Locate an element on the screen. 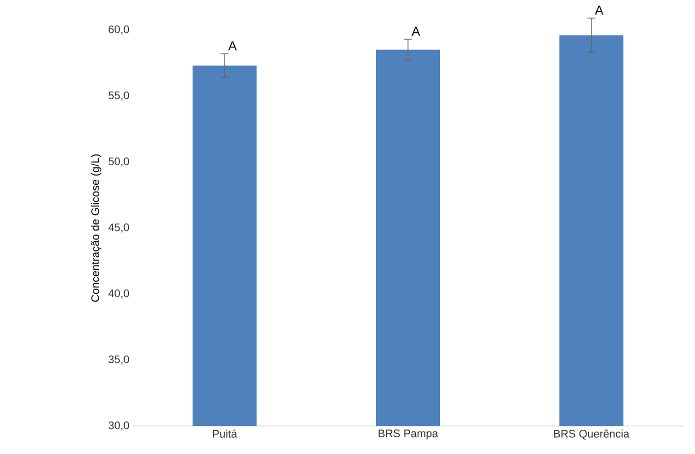 This screenshot has width=695, height=454. y-axis-title: Concentração de Glicose (g/L) is located at coordinates (96, 228).